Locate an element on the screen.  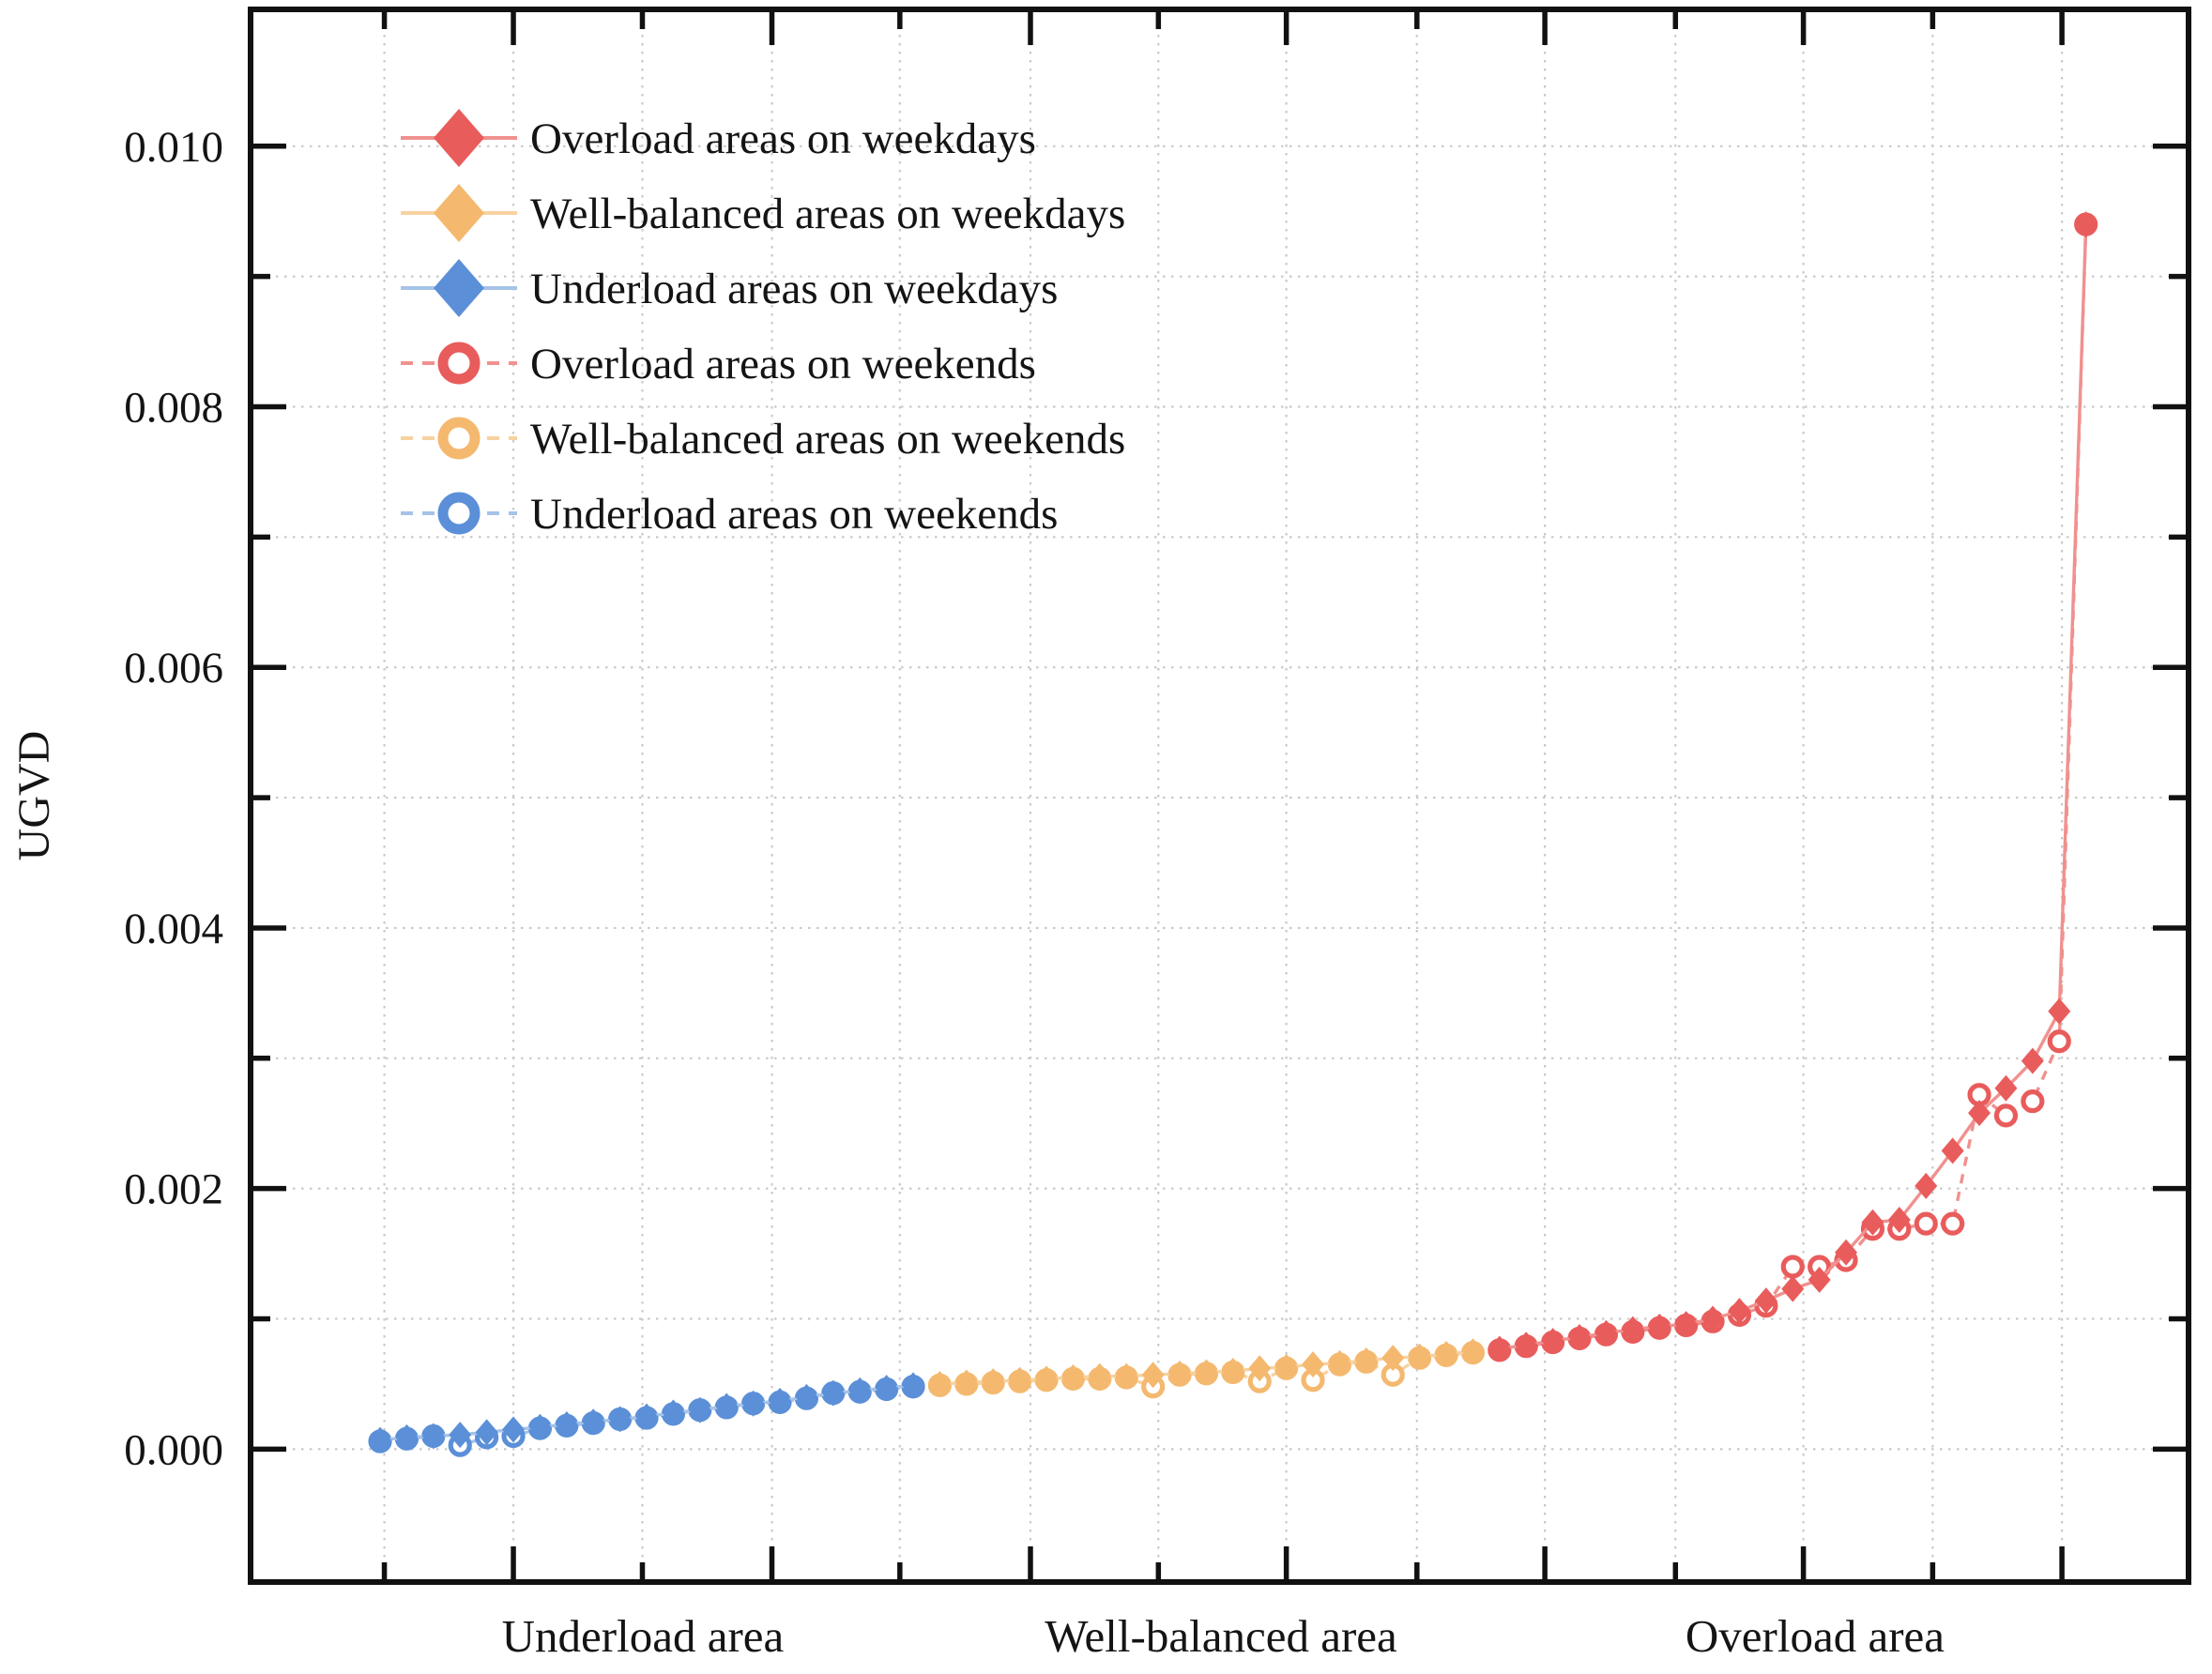
legend-item-overload-areas-on-weekends: Overload areas on weekends is located at coordinates (718, 364).